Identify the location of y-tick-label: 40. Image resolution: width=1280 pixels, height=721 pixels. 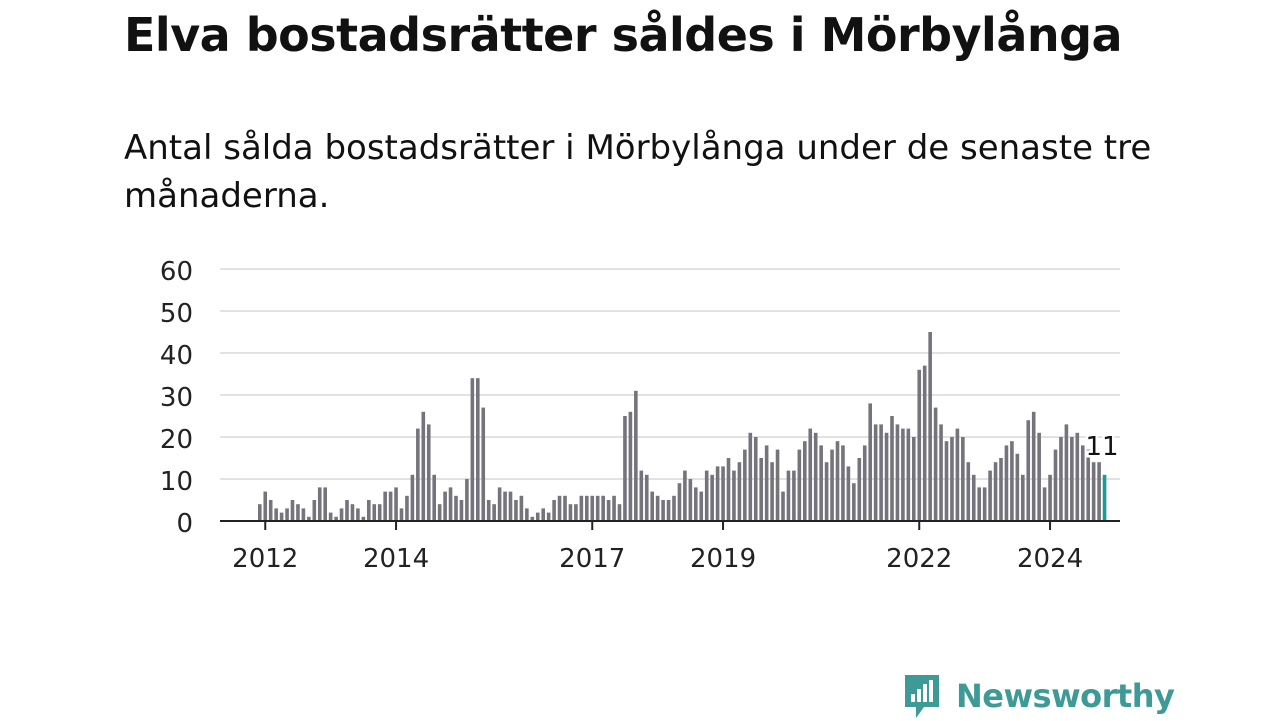
(176, 356).